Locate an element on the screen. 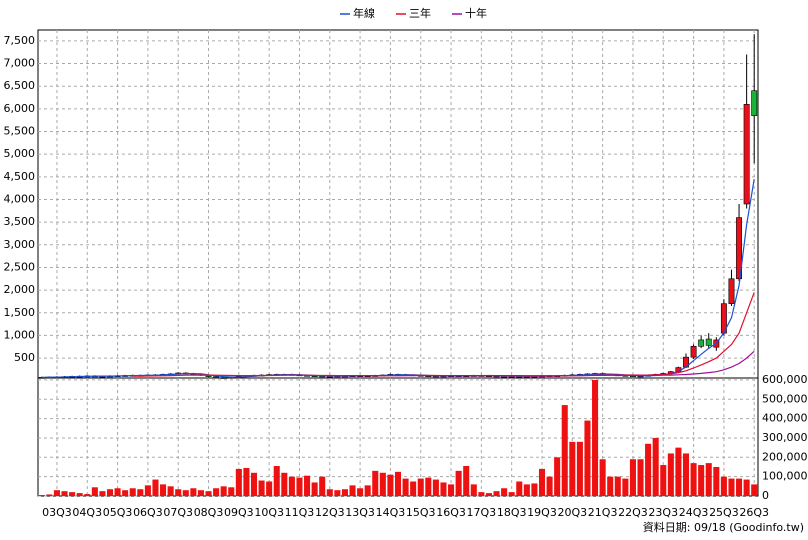 Image resolution: width=808 pixels, height=540 pixels. y2-tick-label: 0 is located at coordinates (765, 495).